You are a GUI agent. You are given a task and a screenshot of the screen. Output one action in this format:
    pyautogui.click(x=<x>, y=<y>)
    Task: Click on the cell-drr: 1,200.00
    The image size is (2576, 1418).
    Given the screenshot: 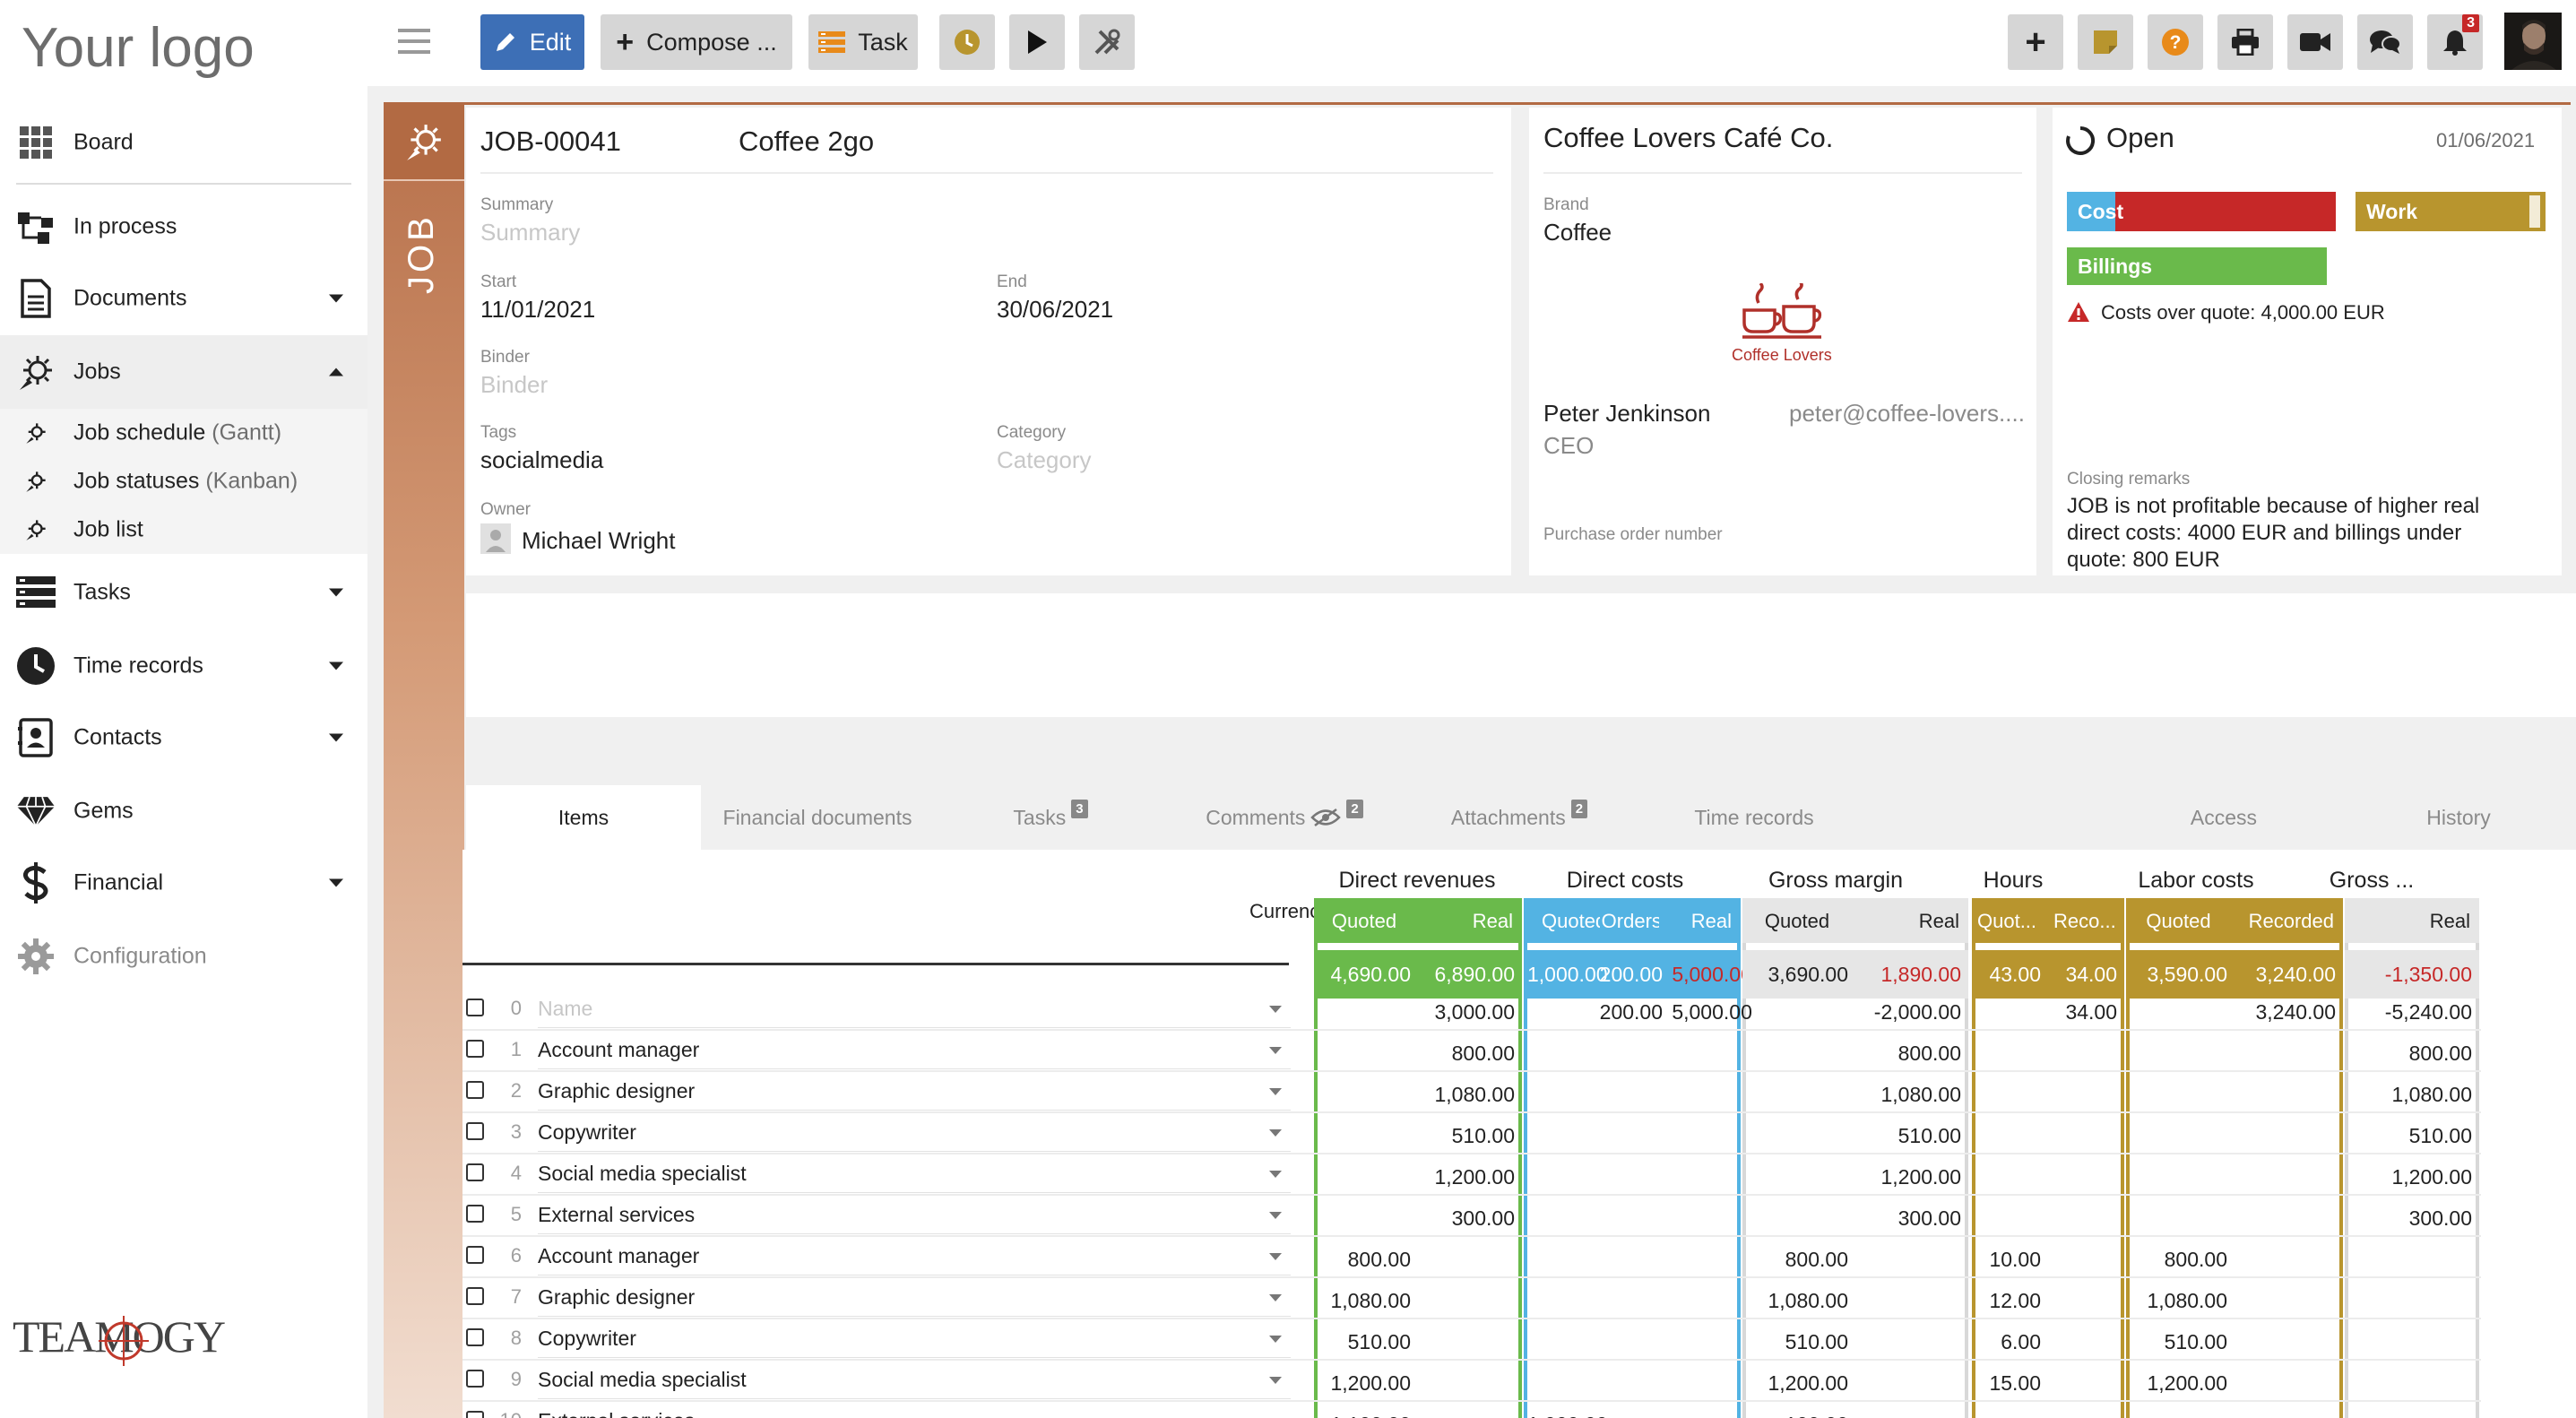 What is the action you would take?
    pyautogui.click(x=1474, y=1177)
    